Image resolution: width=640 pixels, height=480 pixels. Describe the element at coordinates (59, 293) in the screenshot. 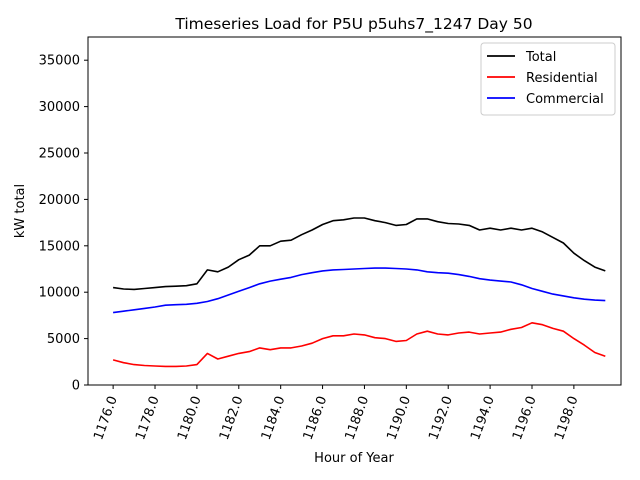

I see `y-tick-label: 10000` at that location.